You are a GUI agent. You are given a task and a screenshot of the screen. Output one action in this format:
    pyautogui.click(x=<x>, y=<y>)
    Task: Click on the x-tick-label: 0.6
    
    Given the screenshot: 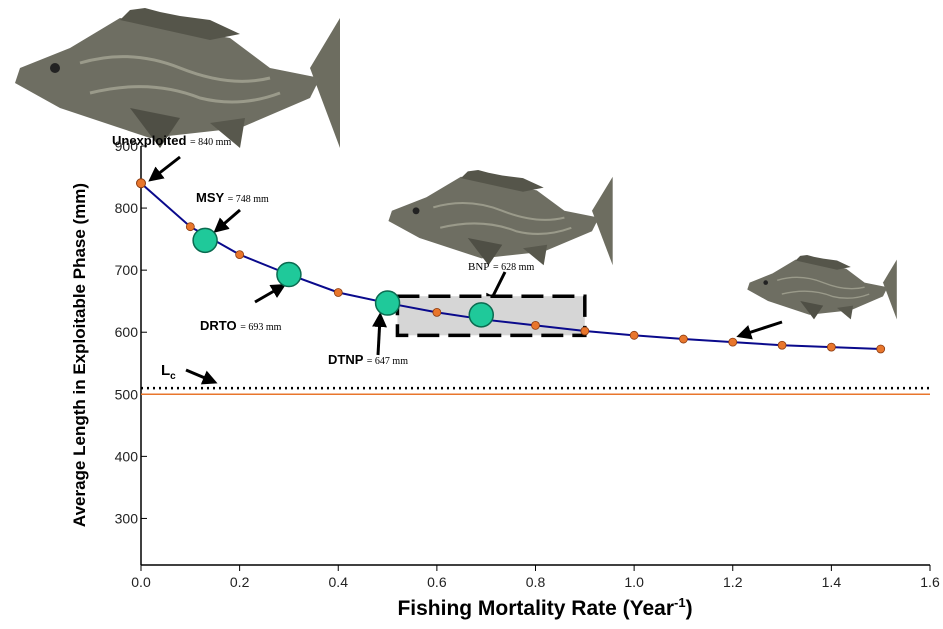 What is the action you would take?
    pyautogui.click(x=437, y=582)
    